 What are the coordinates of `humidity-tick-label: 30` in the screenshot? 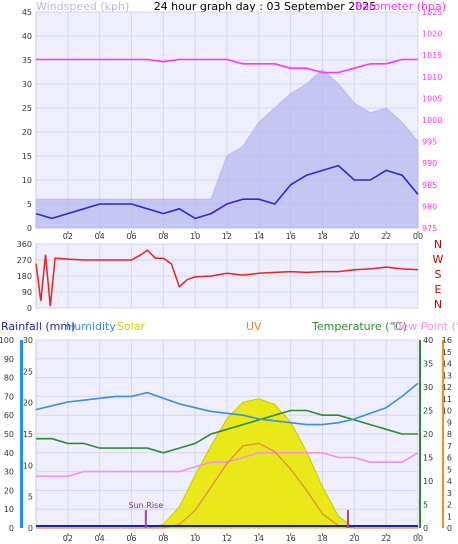 It's located at (9, 472).